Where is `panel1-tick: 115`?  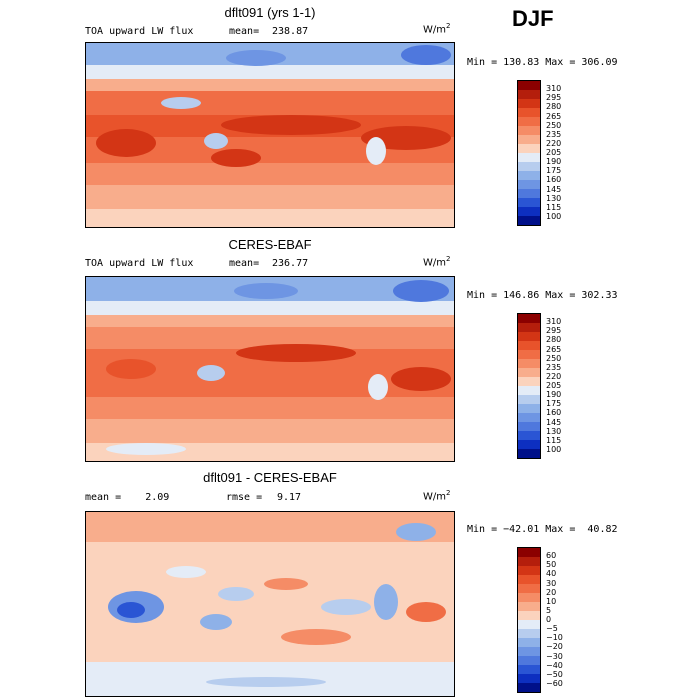
panel1-tick: 115 is located at coordinates (554, 207).